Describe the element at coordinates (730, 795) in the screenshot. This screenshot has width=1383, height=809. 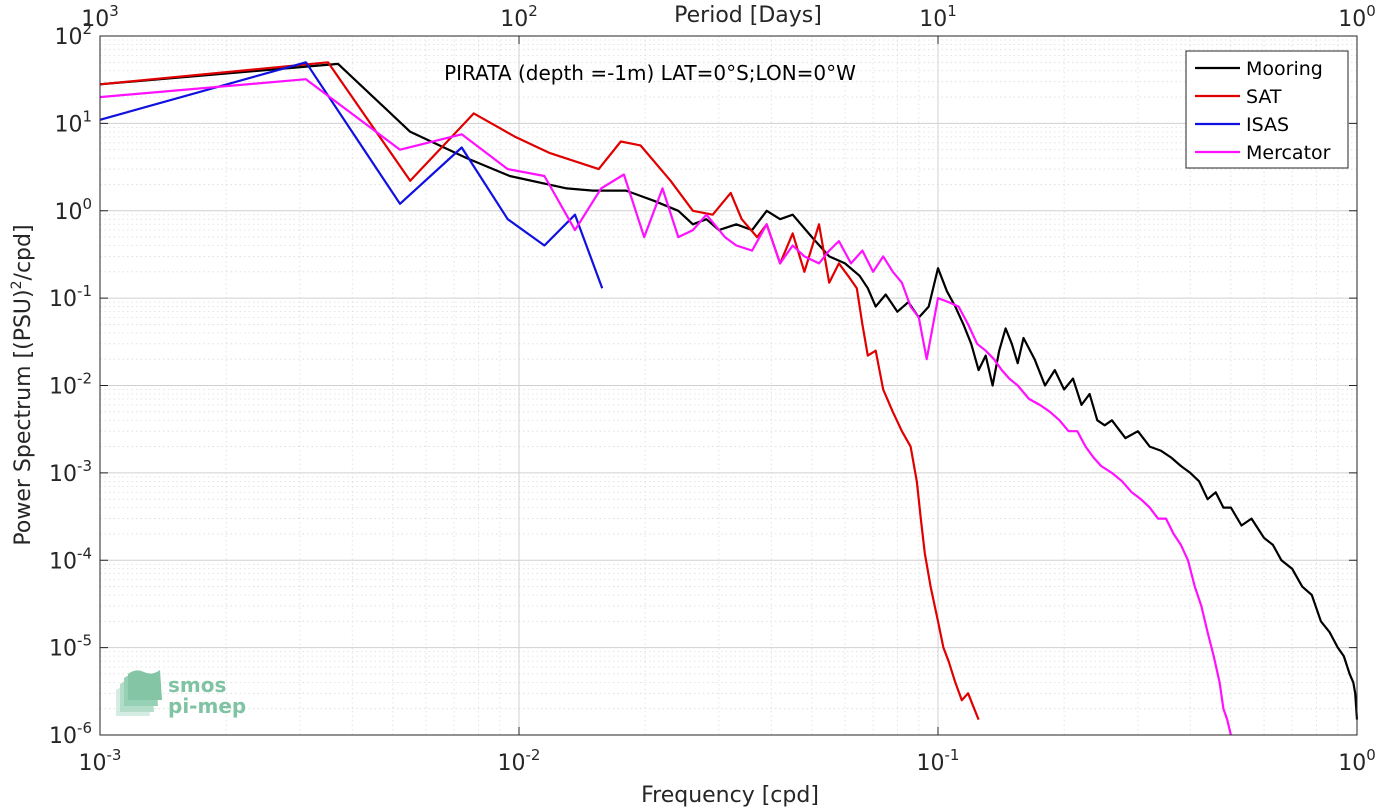
I see `x-axis-label: Frequency [cpd]` at that location.